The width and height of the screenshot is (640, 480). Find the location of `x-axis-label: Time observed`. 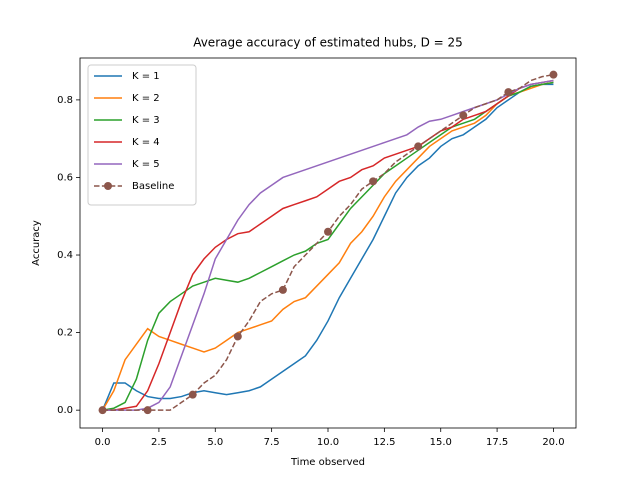

x-axis-label: Time observed is located at coordinates (327, 462).